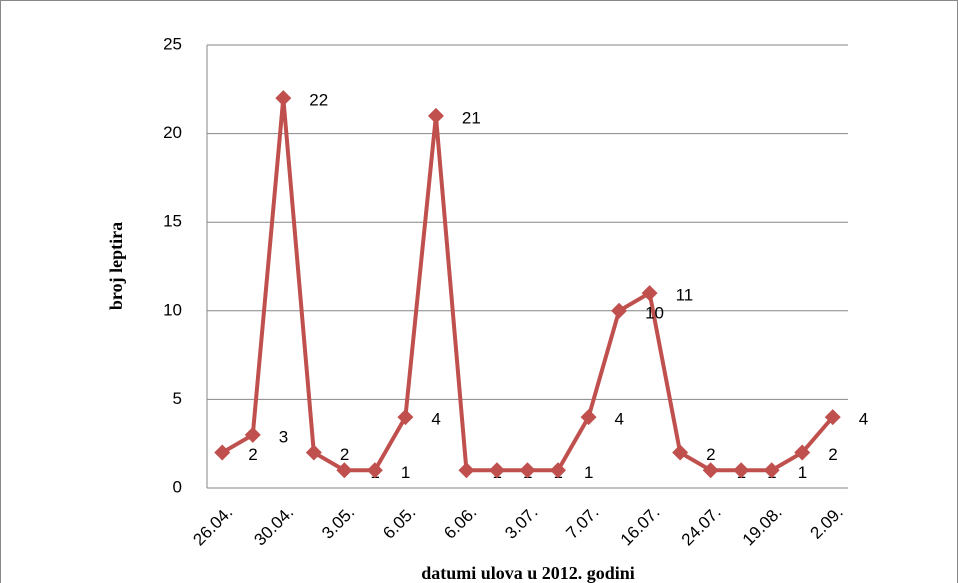  I want to click on x-axis-label: datumi ulova u 2012. godini, so click(528, 573).